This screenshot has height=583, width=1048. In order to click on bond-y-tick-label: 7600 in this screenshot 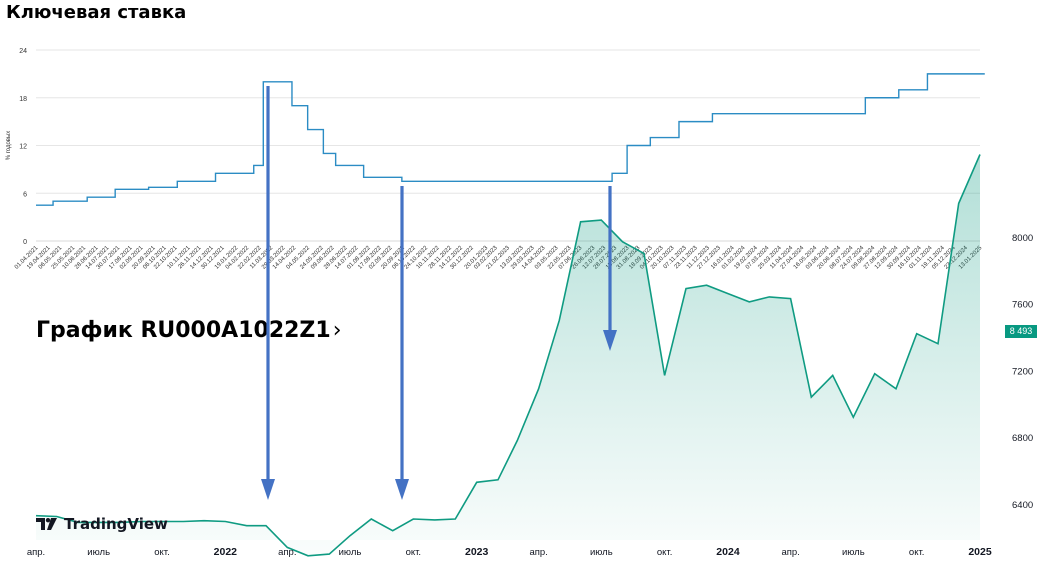, I will do `click(1022, 305)`.